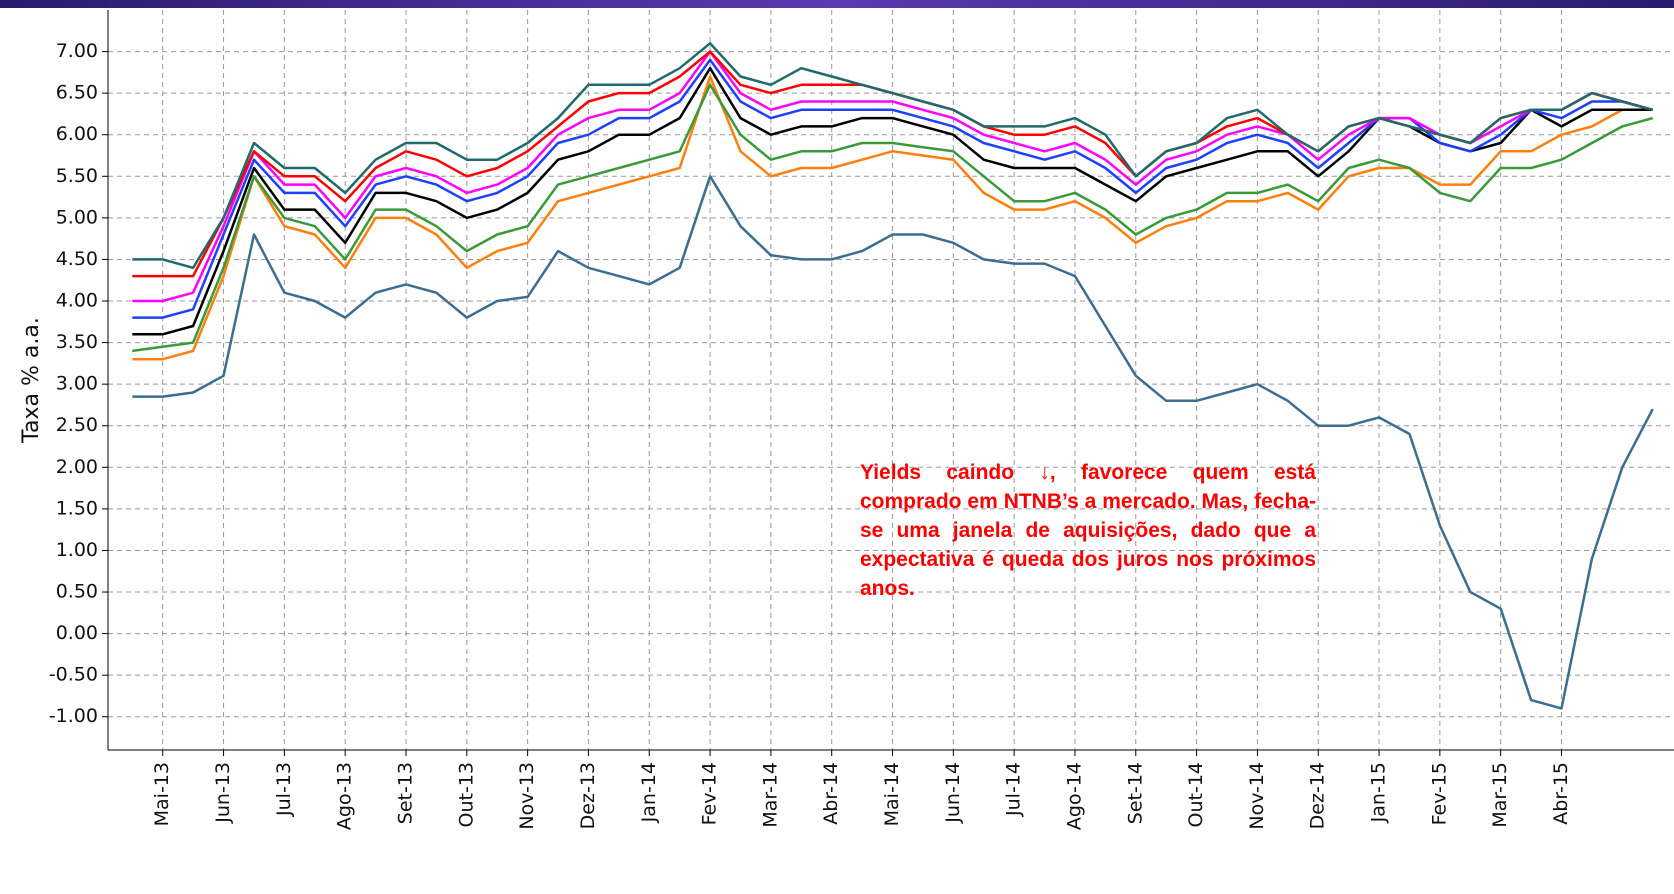 This screenshot has height=894, width=1674. Describe the element at coordinates (649, 792) in the screenshot. I see `x-tick-label: Jan-14` at that location.